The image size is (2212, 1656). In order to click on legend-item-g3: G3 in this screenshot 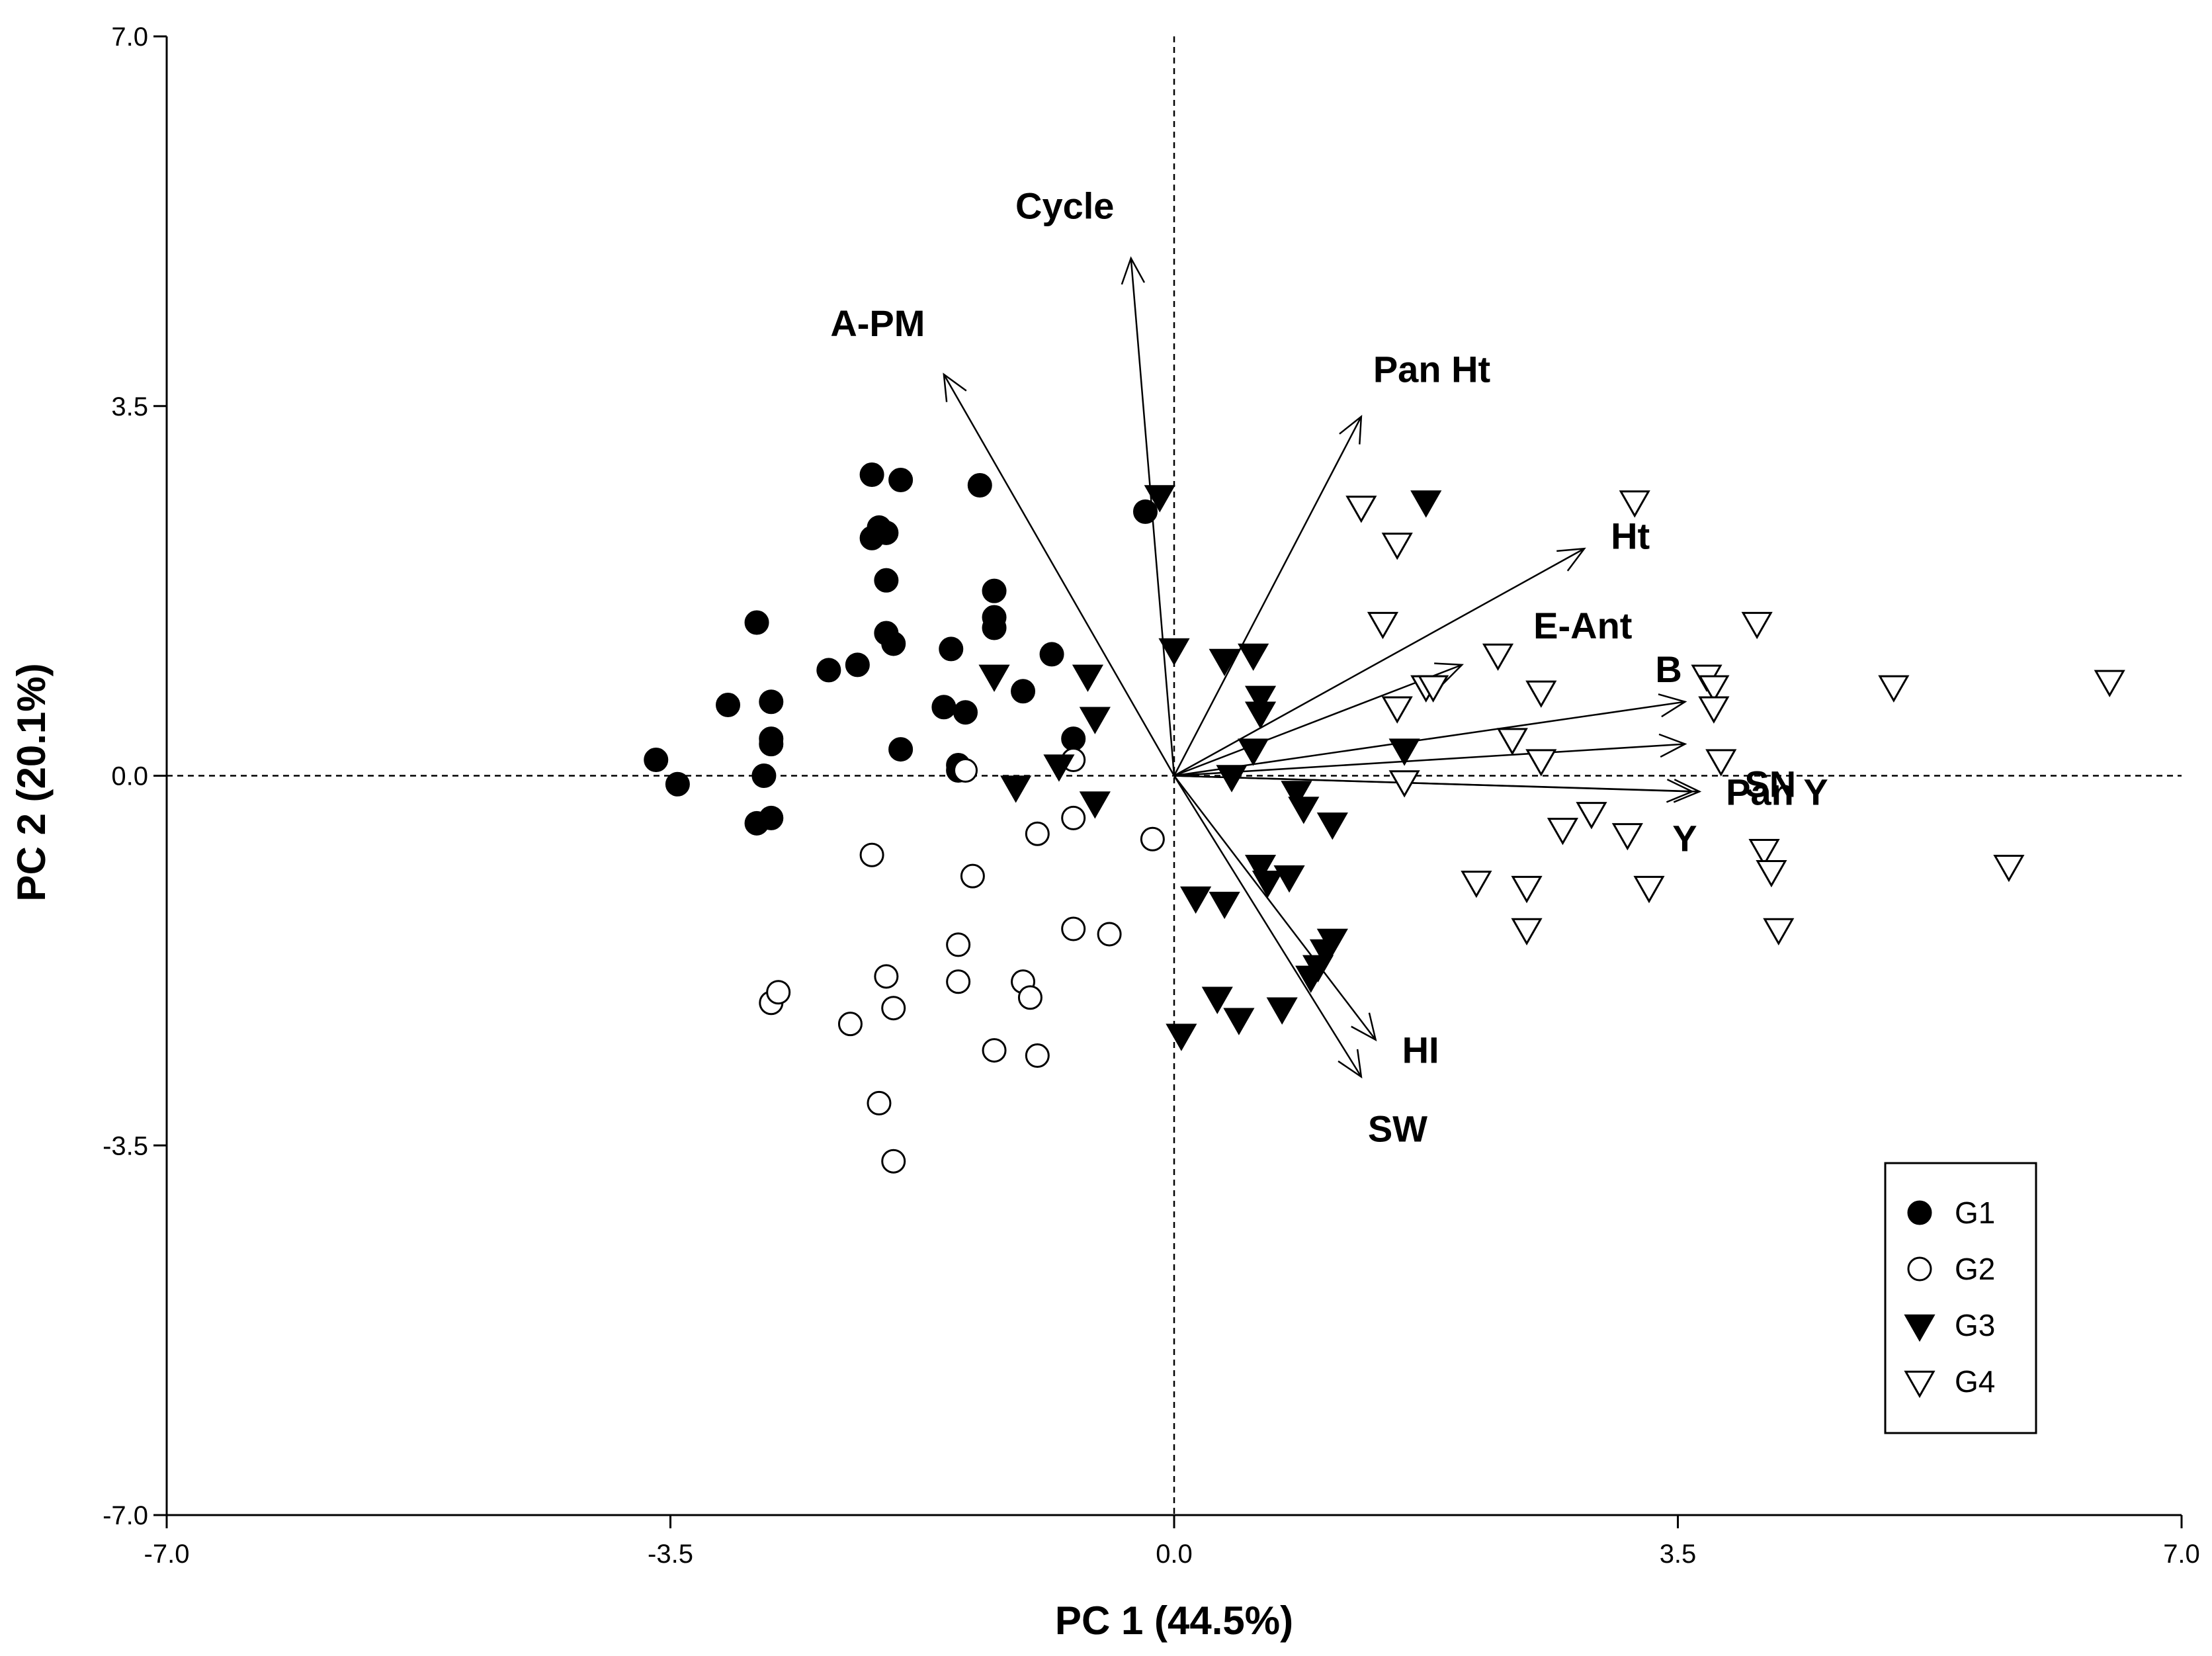, I will do `click(1949, 1325)`.